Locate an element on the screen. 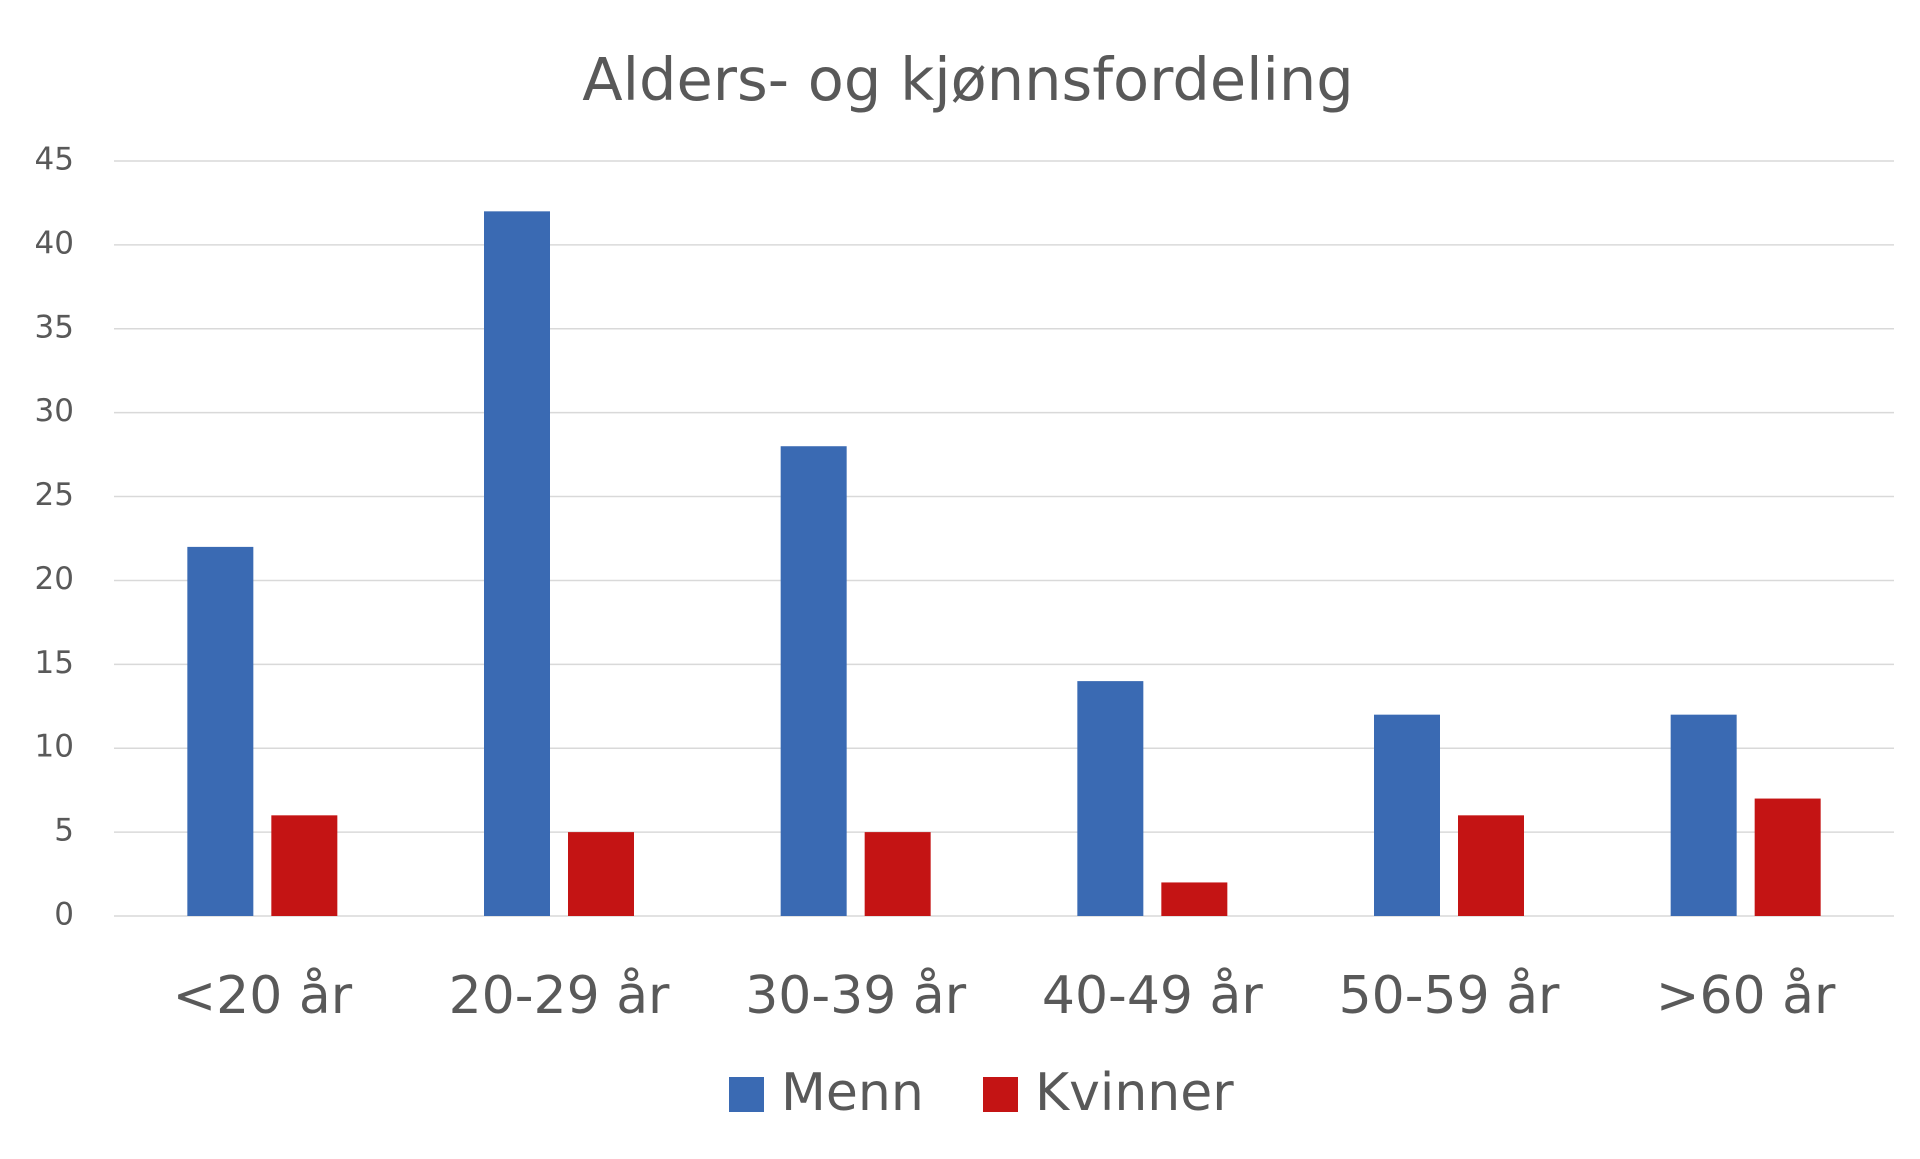 The width and height of the screenshot is (1920, 1159). x-tick-label: >60 år is located at coordinates (1746, 996).